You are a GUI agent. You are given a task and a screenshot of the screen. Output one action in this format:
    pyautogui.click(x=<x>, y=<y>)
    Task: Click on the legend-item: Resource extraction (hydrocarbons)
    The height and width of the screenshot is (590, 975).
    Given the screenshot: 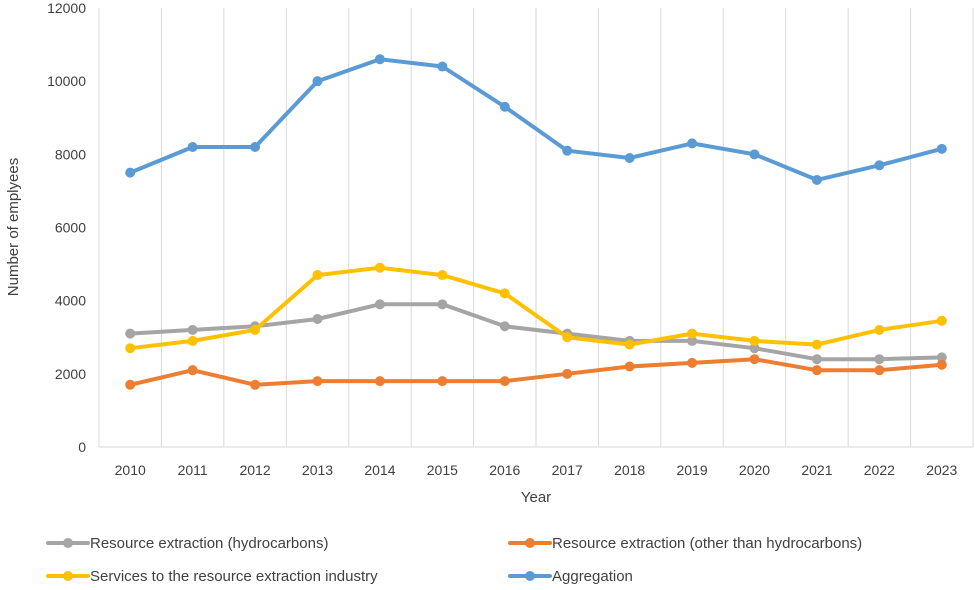 What is the action you would take?
    pyautogui.click(x=187, y=543)
    